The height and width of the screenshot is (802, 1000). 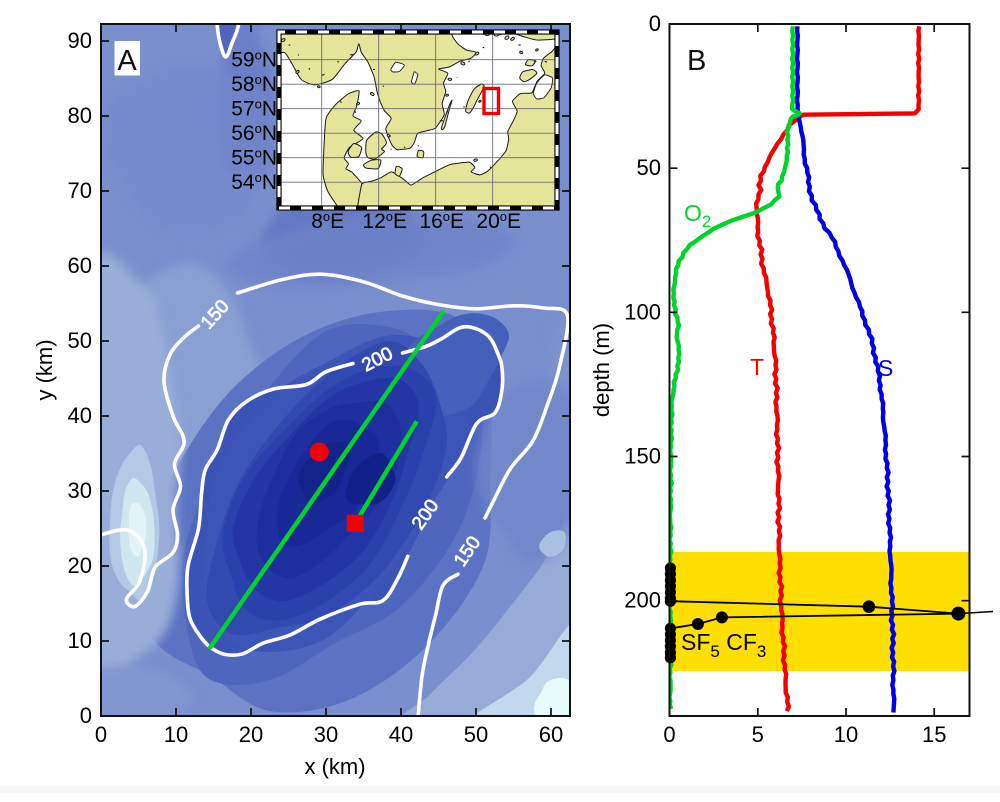 What do you see at coordinates (934, 734) in the screenshot?
I see `svg-text: 15` at bounding box center [934, 734].